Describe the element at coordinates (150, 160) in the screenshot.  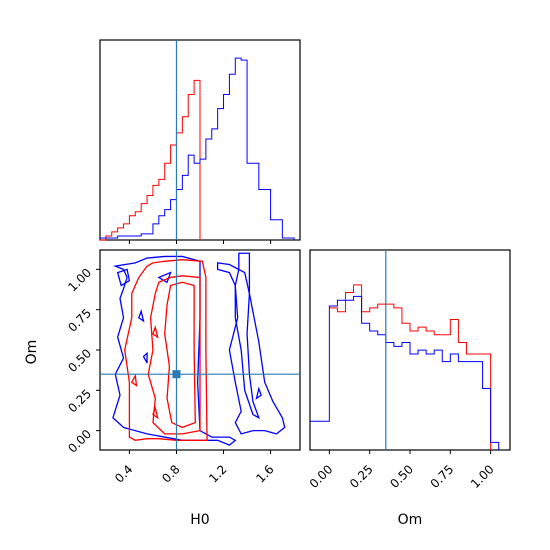
I see `h0-hist-series-red` at that location.